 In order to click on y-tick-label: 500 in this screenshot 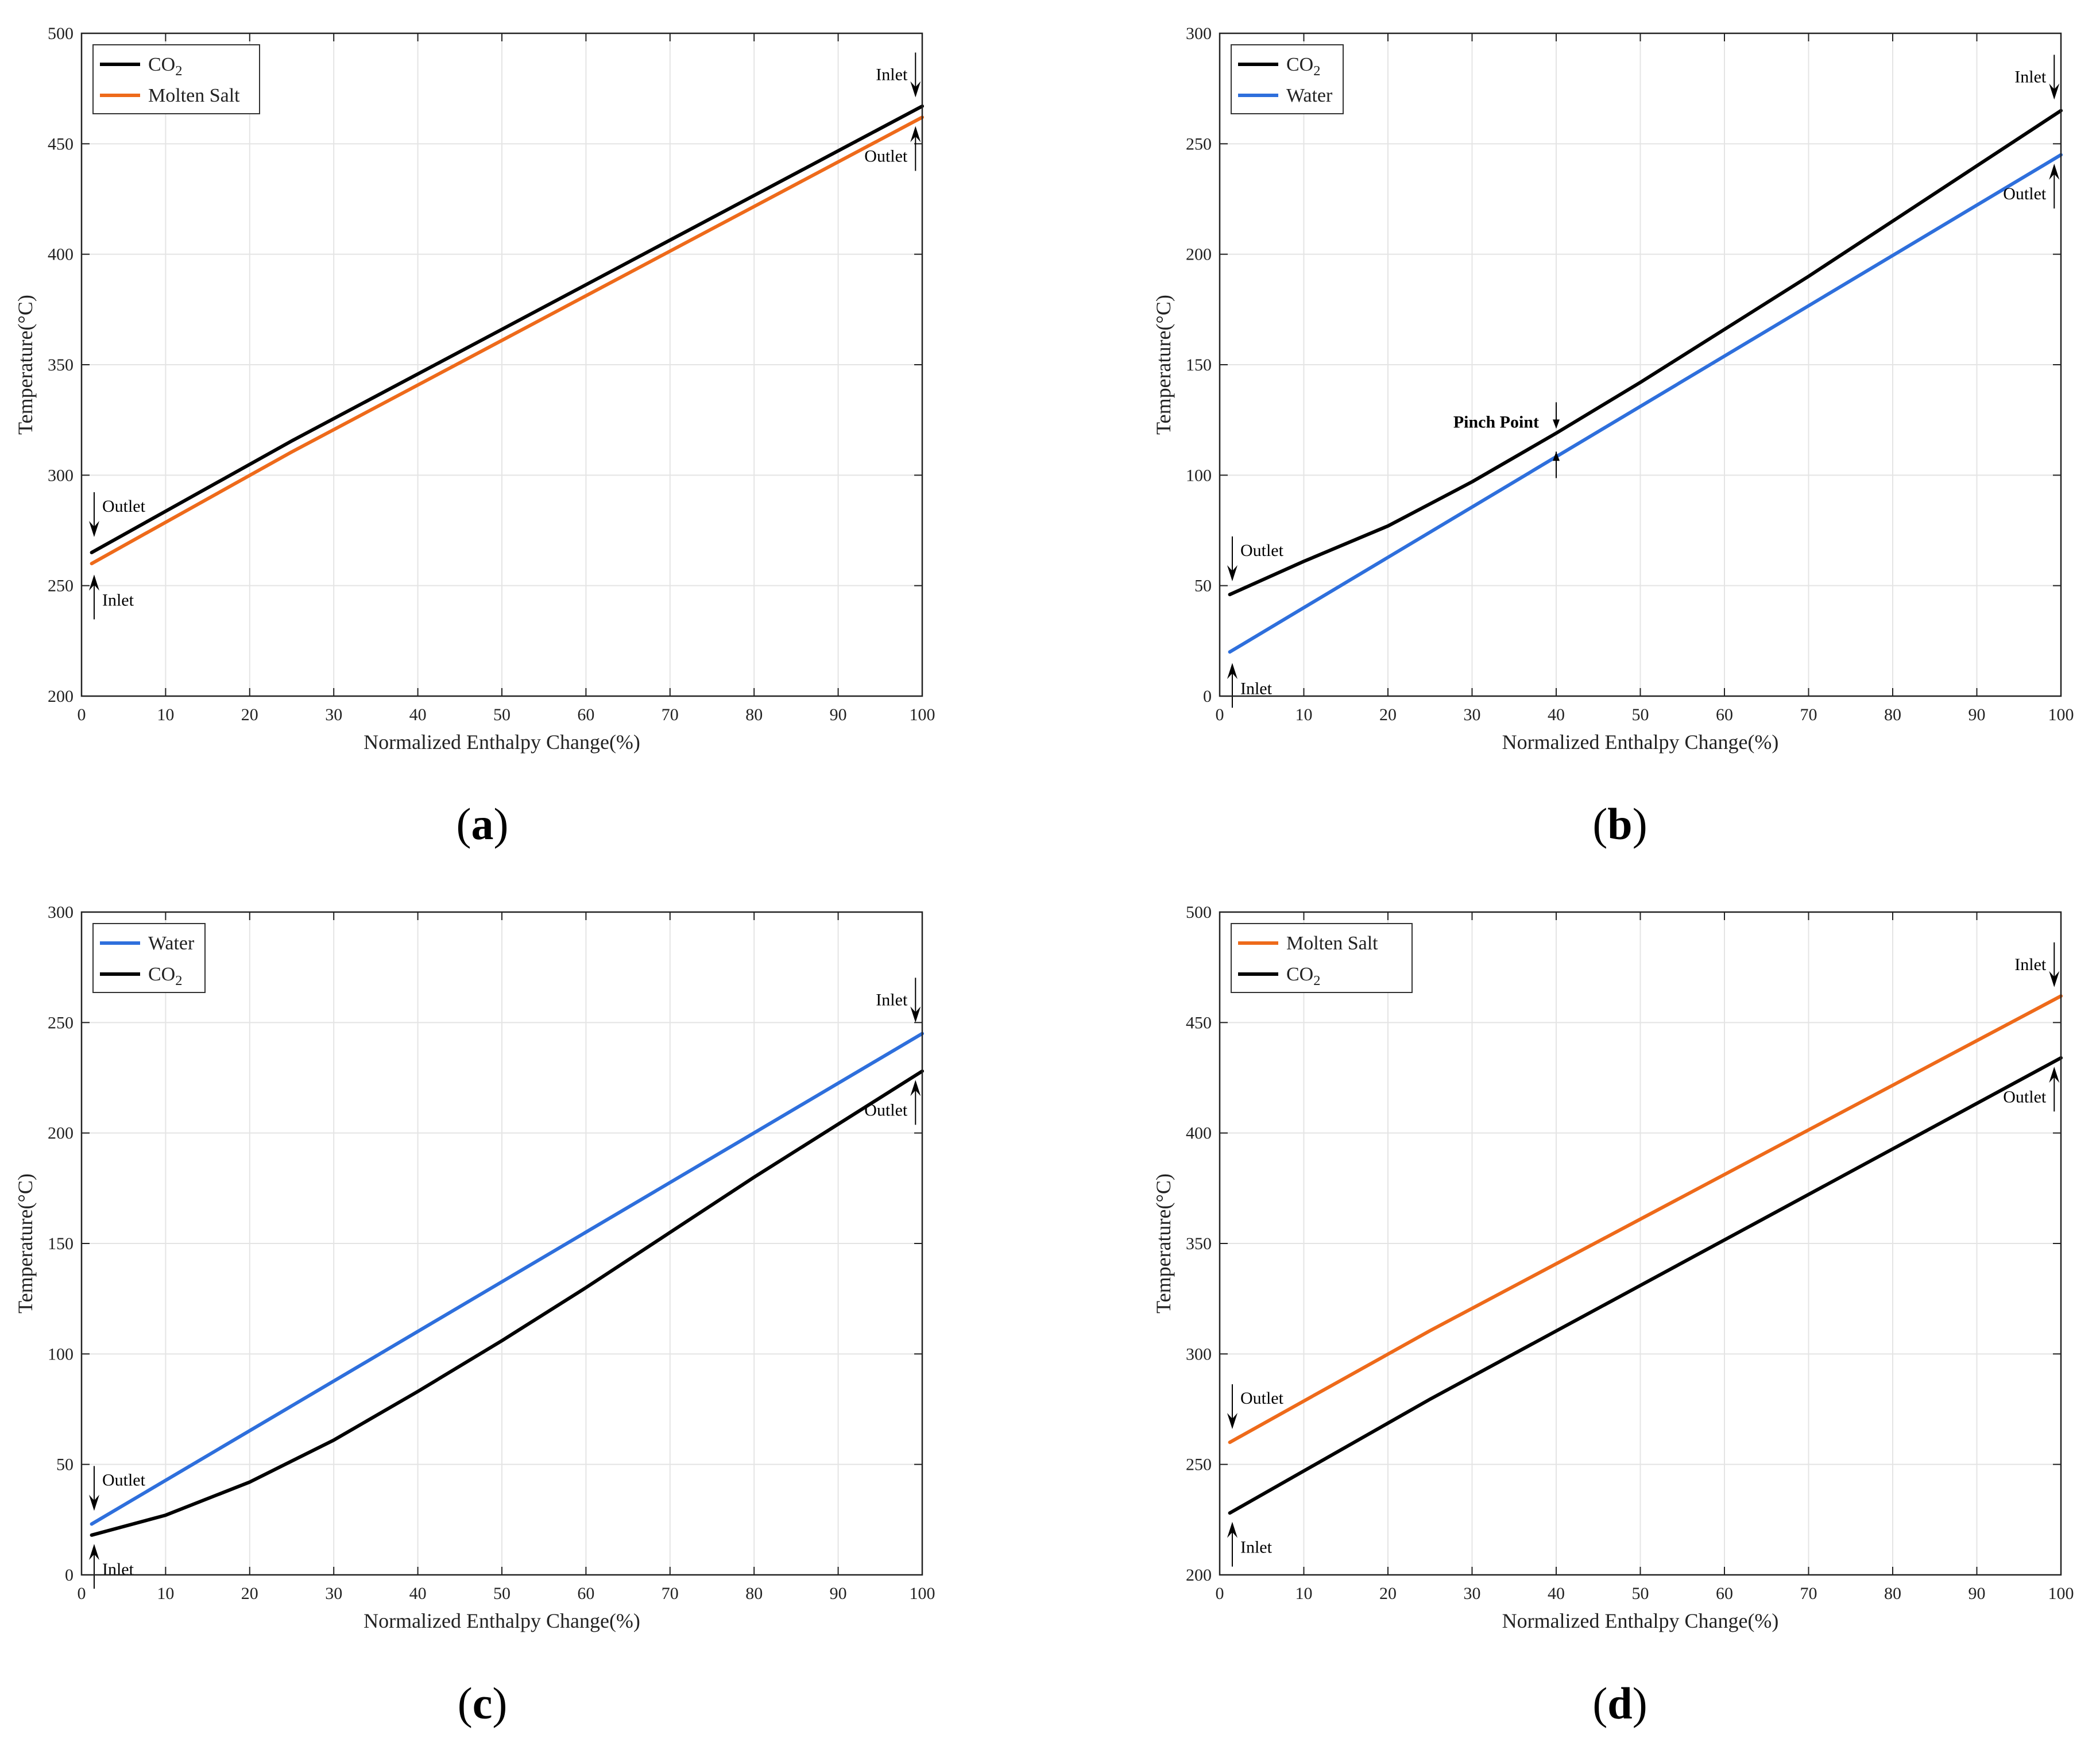, I will do `click(61, 33)`.